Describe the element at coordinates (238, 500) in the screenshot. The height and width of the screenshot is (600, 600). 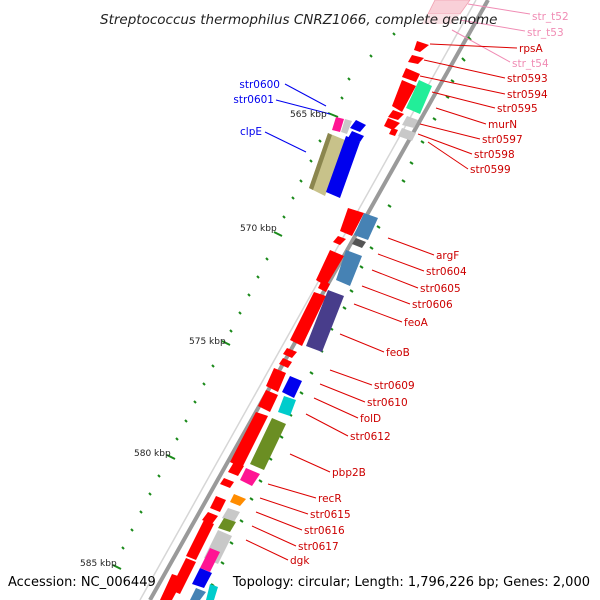
I see `gene-str0615` at that location.